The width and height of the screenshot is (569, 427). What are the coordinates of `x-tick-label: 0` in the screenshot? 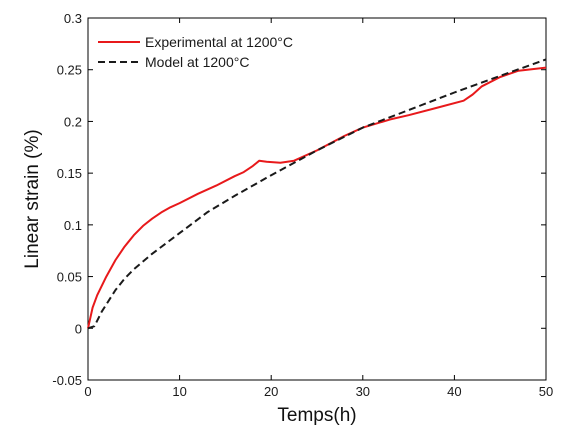 It's located at (87, 391).